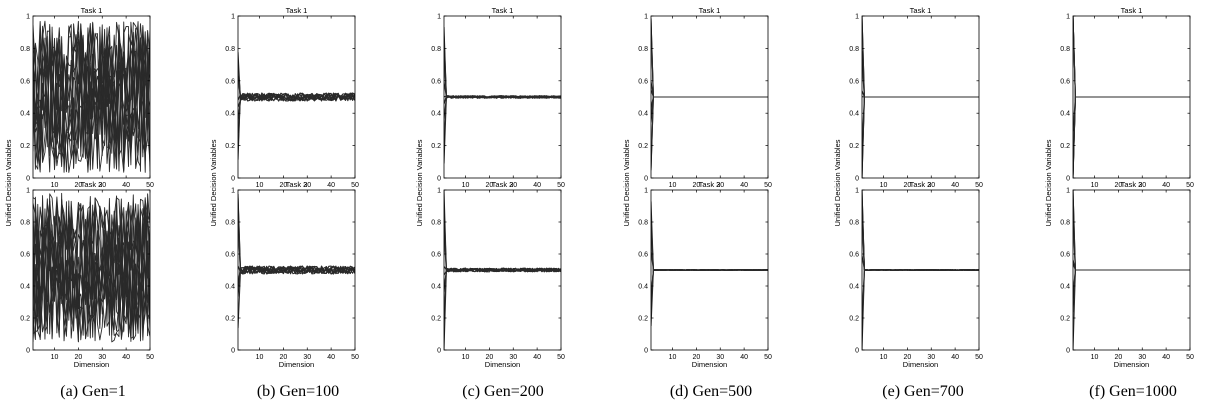 The image size is (1225, 414). What do you see at coordinates (923, 392) in the screenshot?
I see `caption-e: (e) Gen=700` at bounding box center [923, 392].